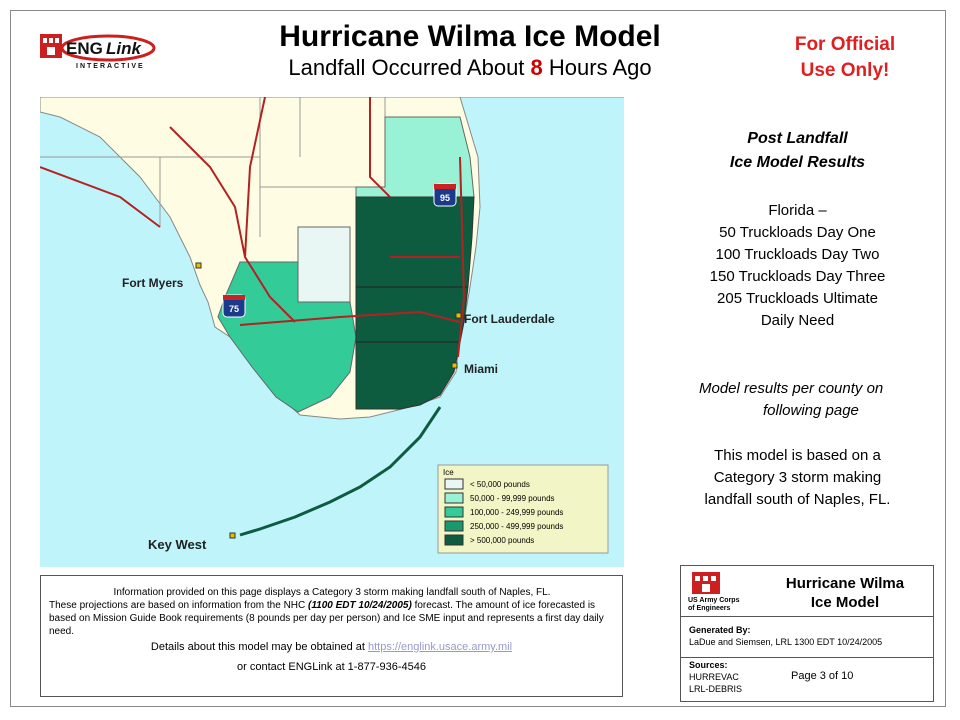 The width and height of the screenshot is (960, 720). What do you see at coordinates (445, 198) in the screenshot?
I see `svg-text: 95` at bounding box center [445, 198].